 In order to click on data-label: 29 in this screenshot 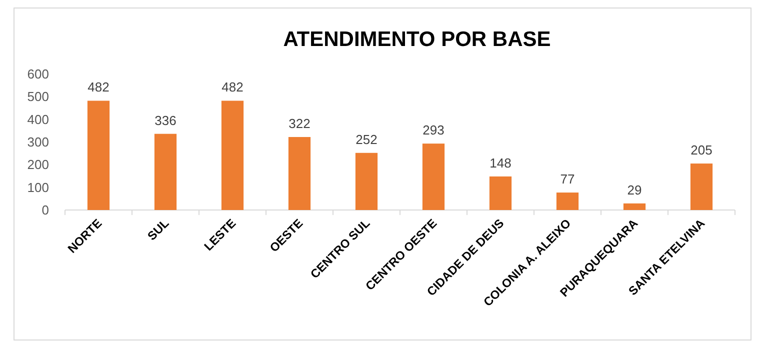, I will do `click(634, 190)`.